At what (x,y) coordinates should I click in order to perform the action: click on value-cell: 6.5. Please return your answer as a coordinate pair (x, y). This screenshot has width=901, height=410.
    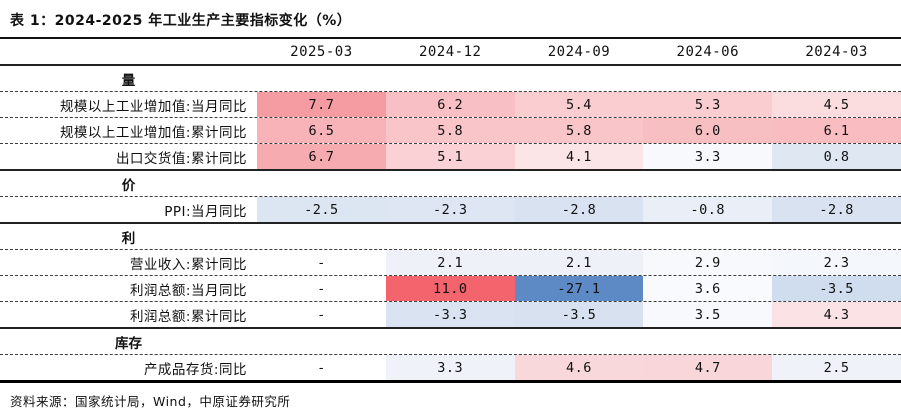
    Looking at the image, I should click on (321, 130).